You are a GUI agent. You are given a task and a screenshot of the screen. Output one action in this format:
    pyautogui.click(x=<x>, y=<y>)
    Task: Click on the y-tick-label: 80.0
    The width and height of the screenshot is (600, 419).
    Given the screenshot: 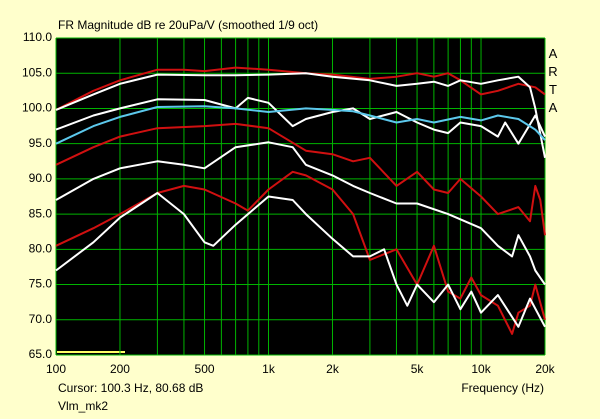 What is the action you would take?
    pyautogui.click(x=41, y=249)
    